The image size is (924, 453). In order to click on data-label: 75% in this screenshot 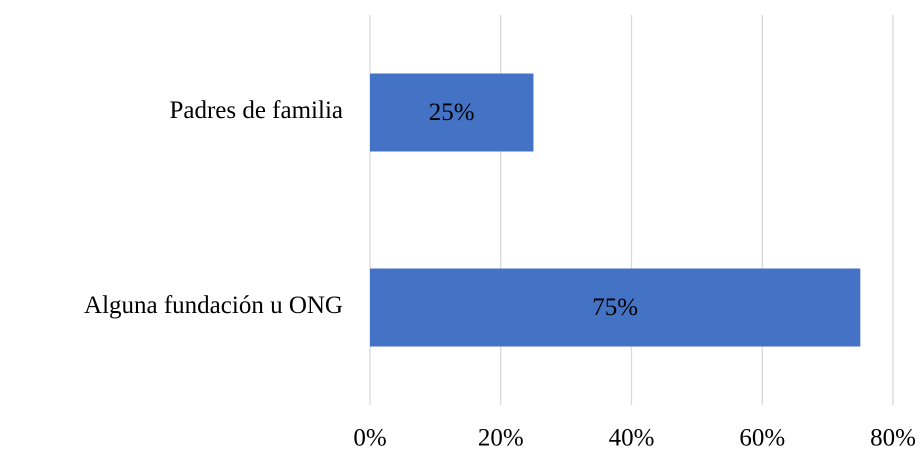, I will do `click(615, 307)`.